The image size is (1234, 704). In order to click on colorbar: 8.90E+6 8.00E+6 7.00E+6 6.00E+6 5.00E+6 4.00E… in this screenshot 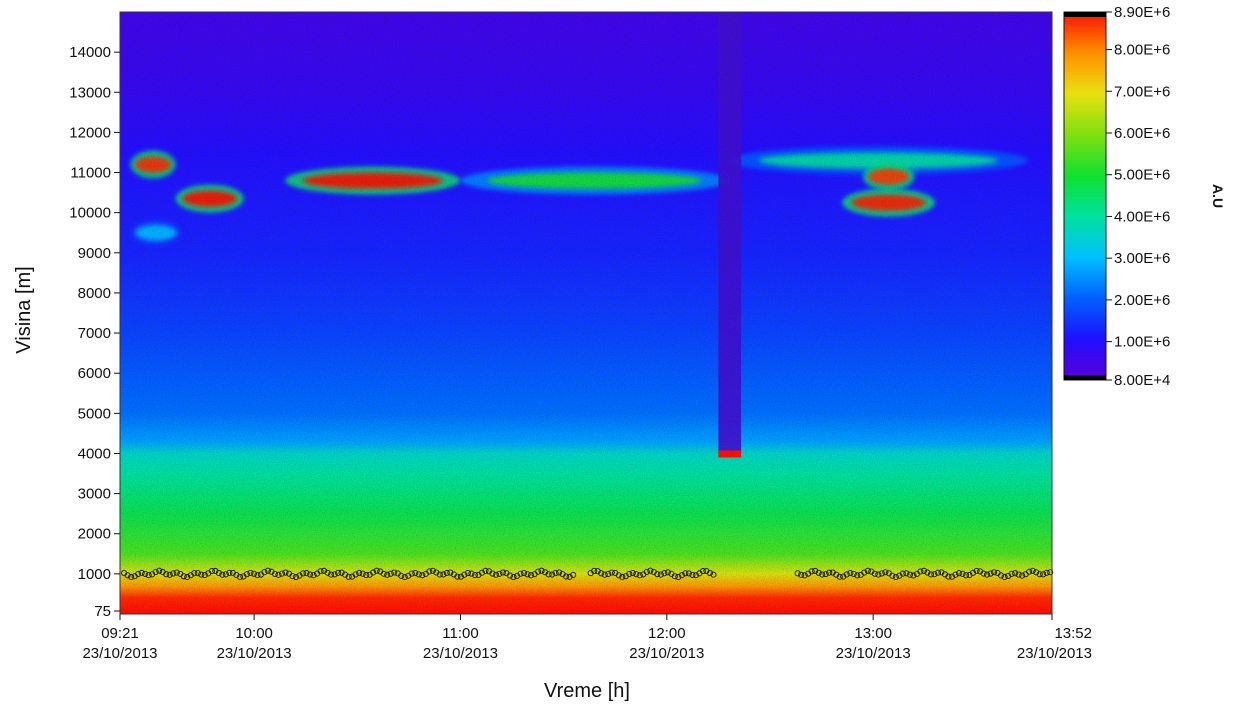, I will do `click(1144, 196)`.